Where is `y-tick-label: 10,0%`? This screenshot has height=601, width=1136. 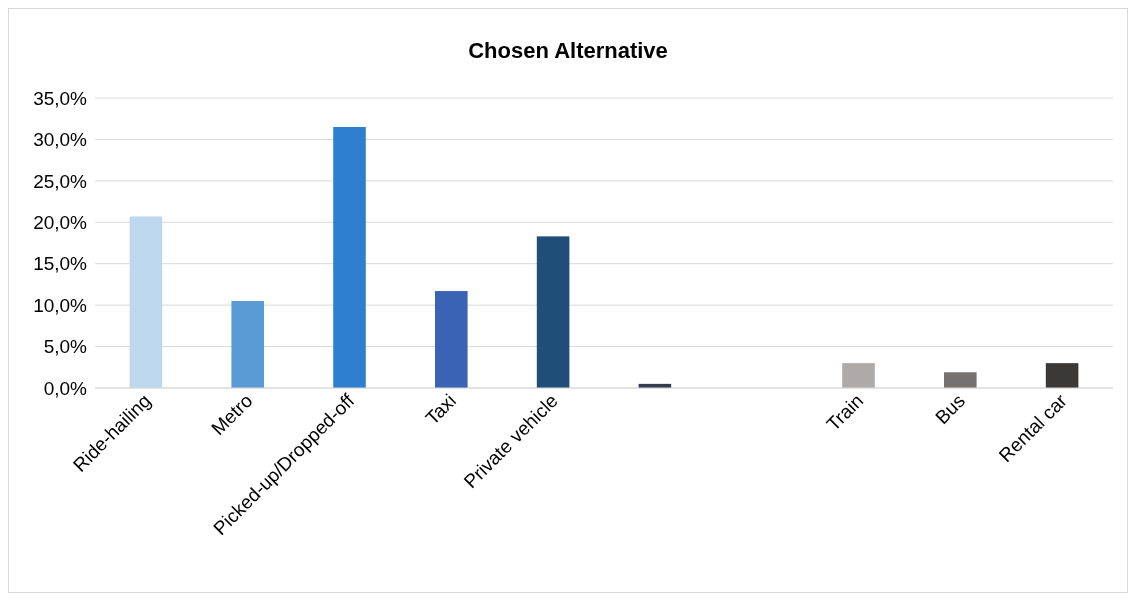
y-tick-label: 10,0% is located at coordinates (60, 305).